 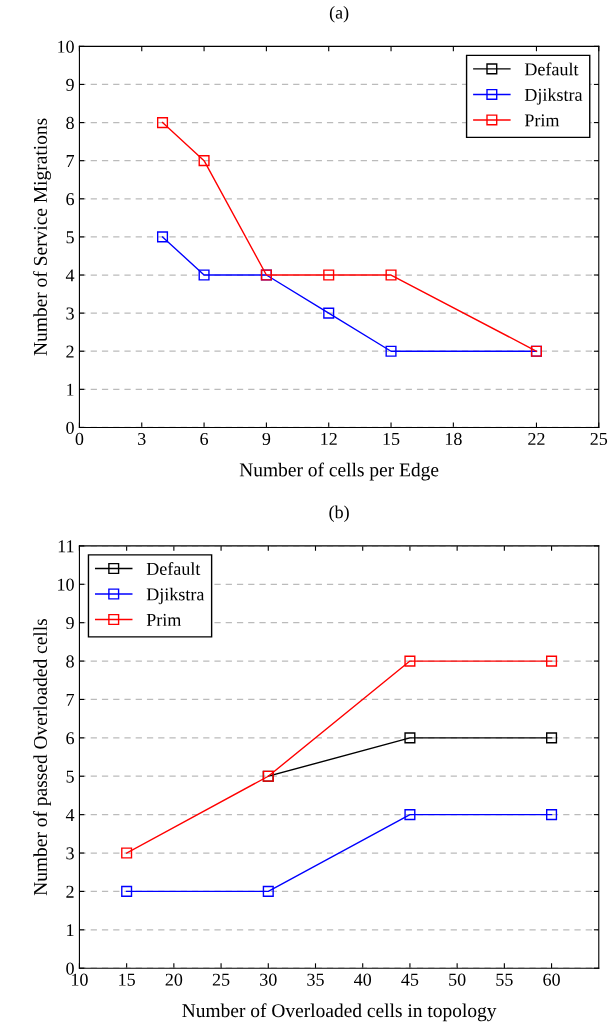 I want to click on x-tick-label: 20, so click(x=174, y=979).